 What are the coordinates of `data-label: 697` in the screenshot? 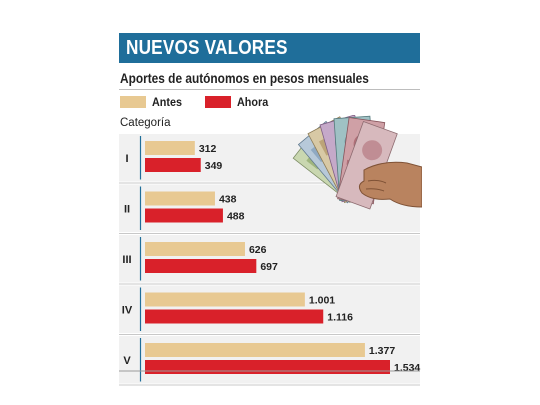 It's located at (269, 267).